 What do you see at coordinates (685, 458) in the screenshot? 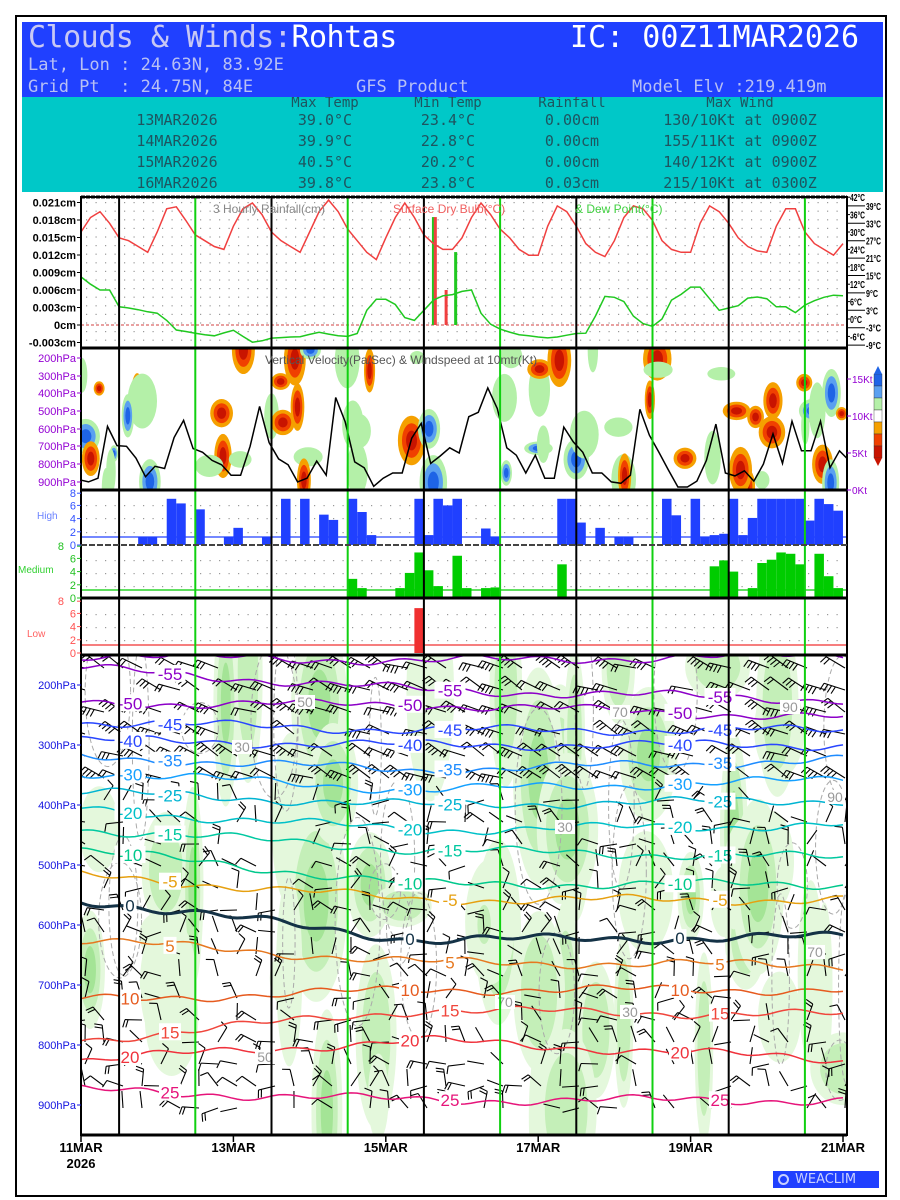
I see `vv-contour-blob` at bounding box center [685, 458].